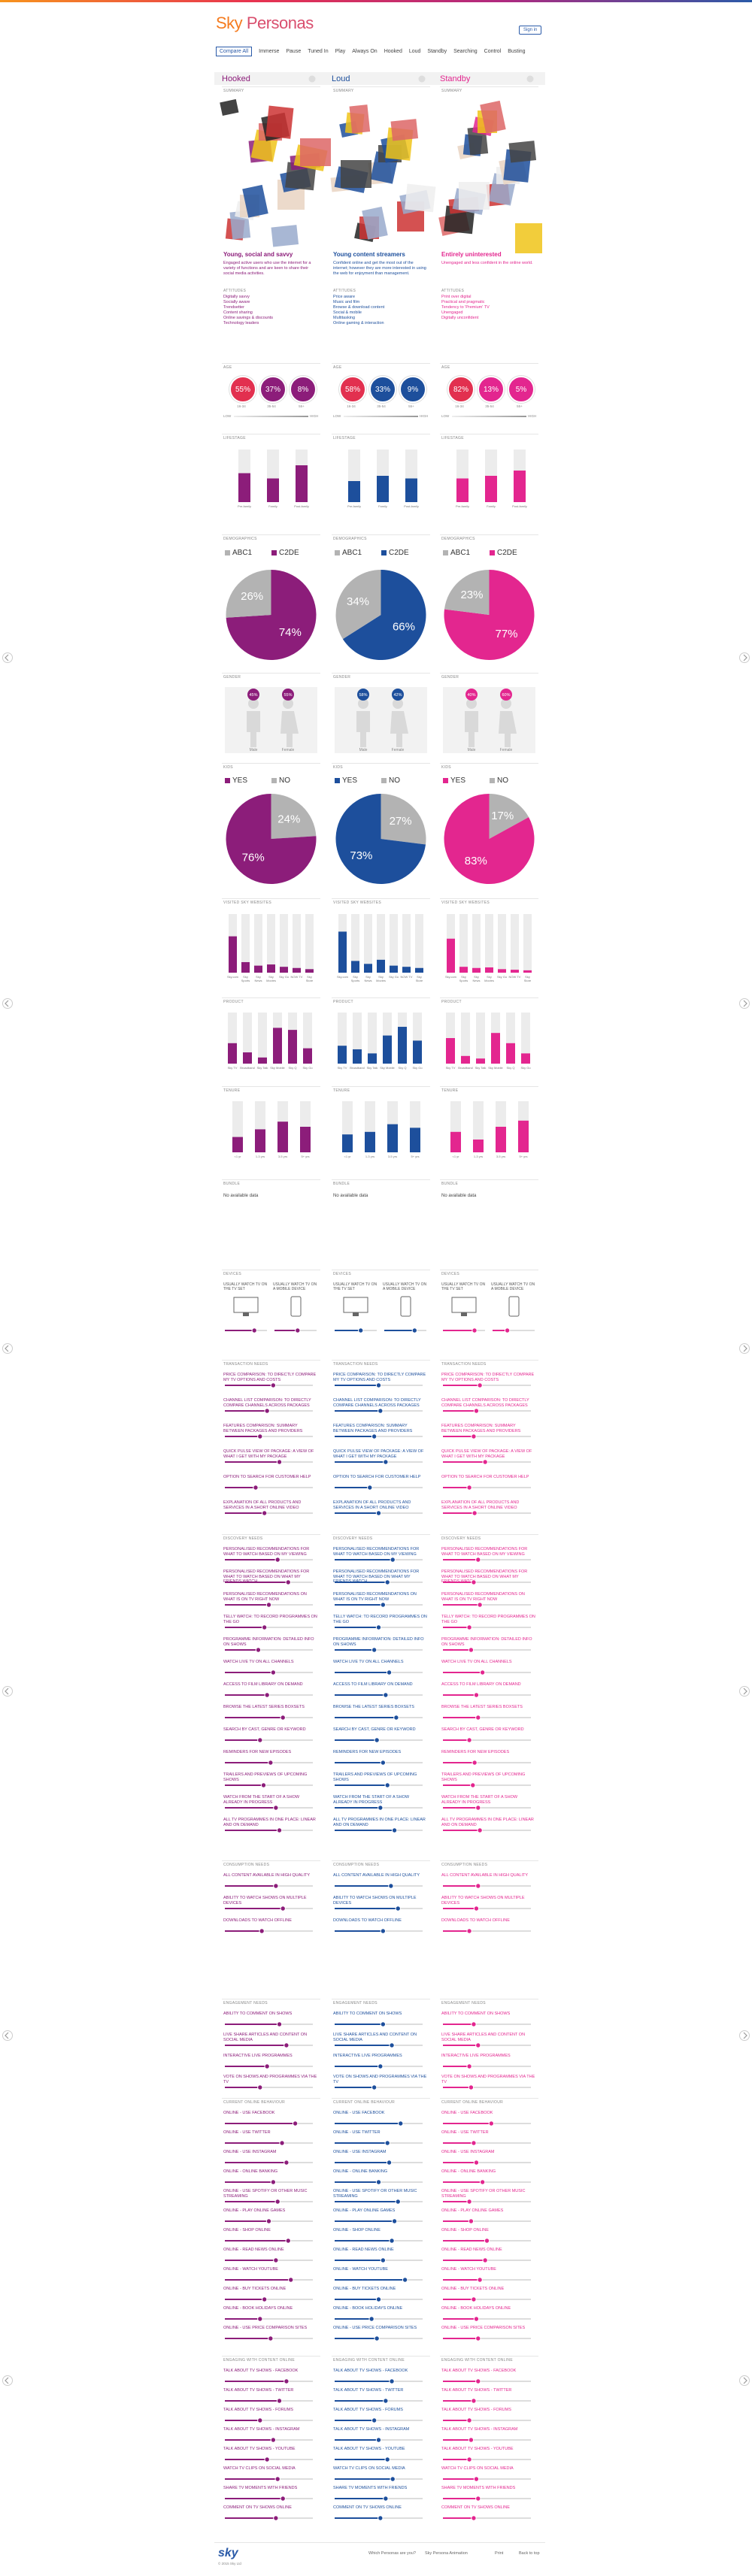 The width and height of the screenshot is (752, 2576). I want to click on legend-label: NO, so click(394, 780).